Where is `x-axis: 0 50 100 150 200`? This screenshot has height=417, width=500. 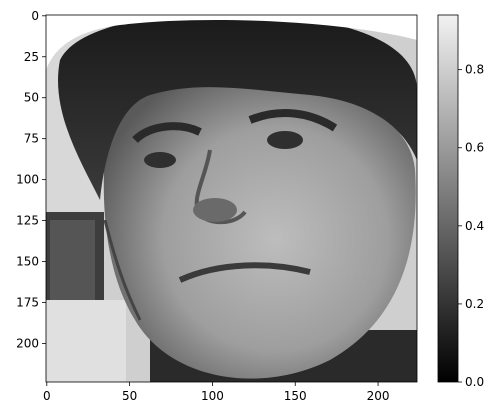 x-axis: 0 50 100 150 200 is located at coordinates (216, 392).